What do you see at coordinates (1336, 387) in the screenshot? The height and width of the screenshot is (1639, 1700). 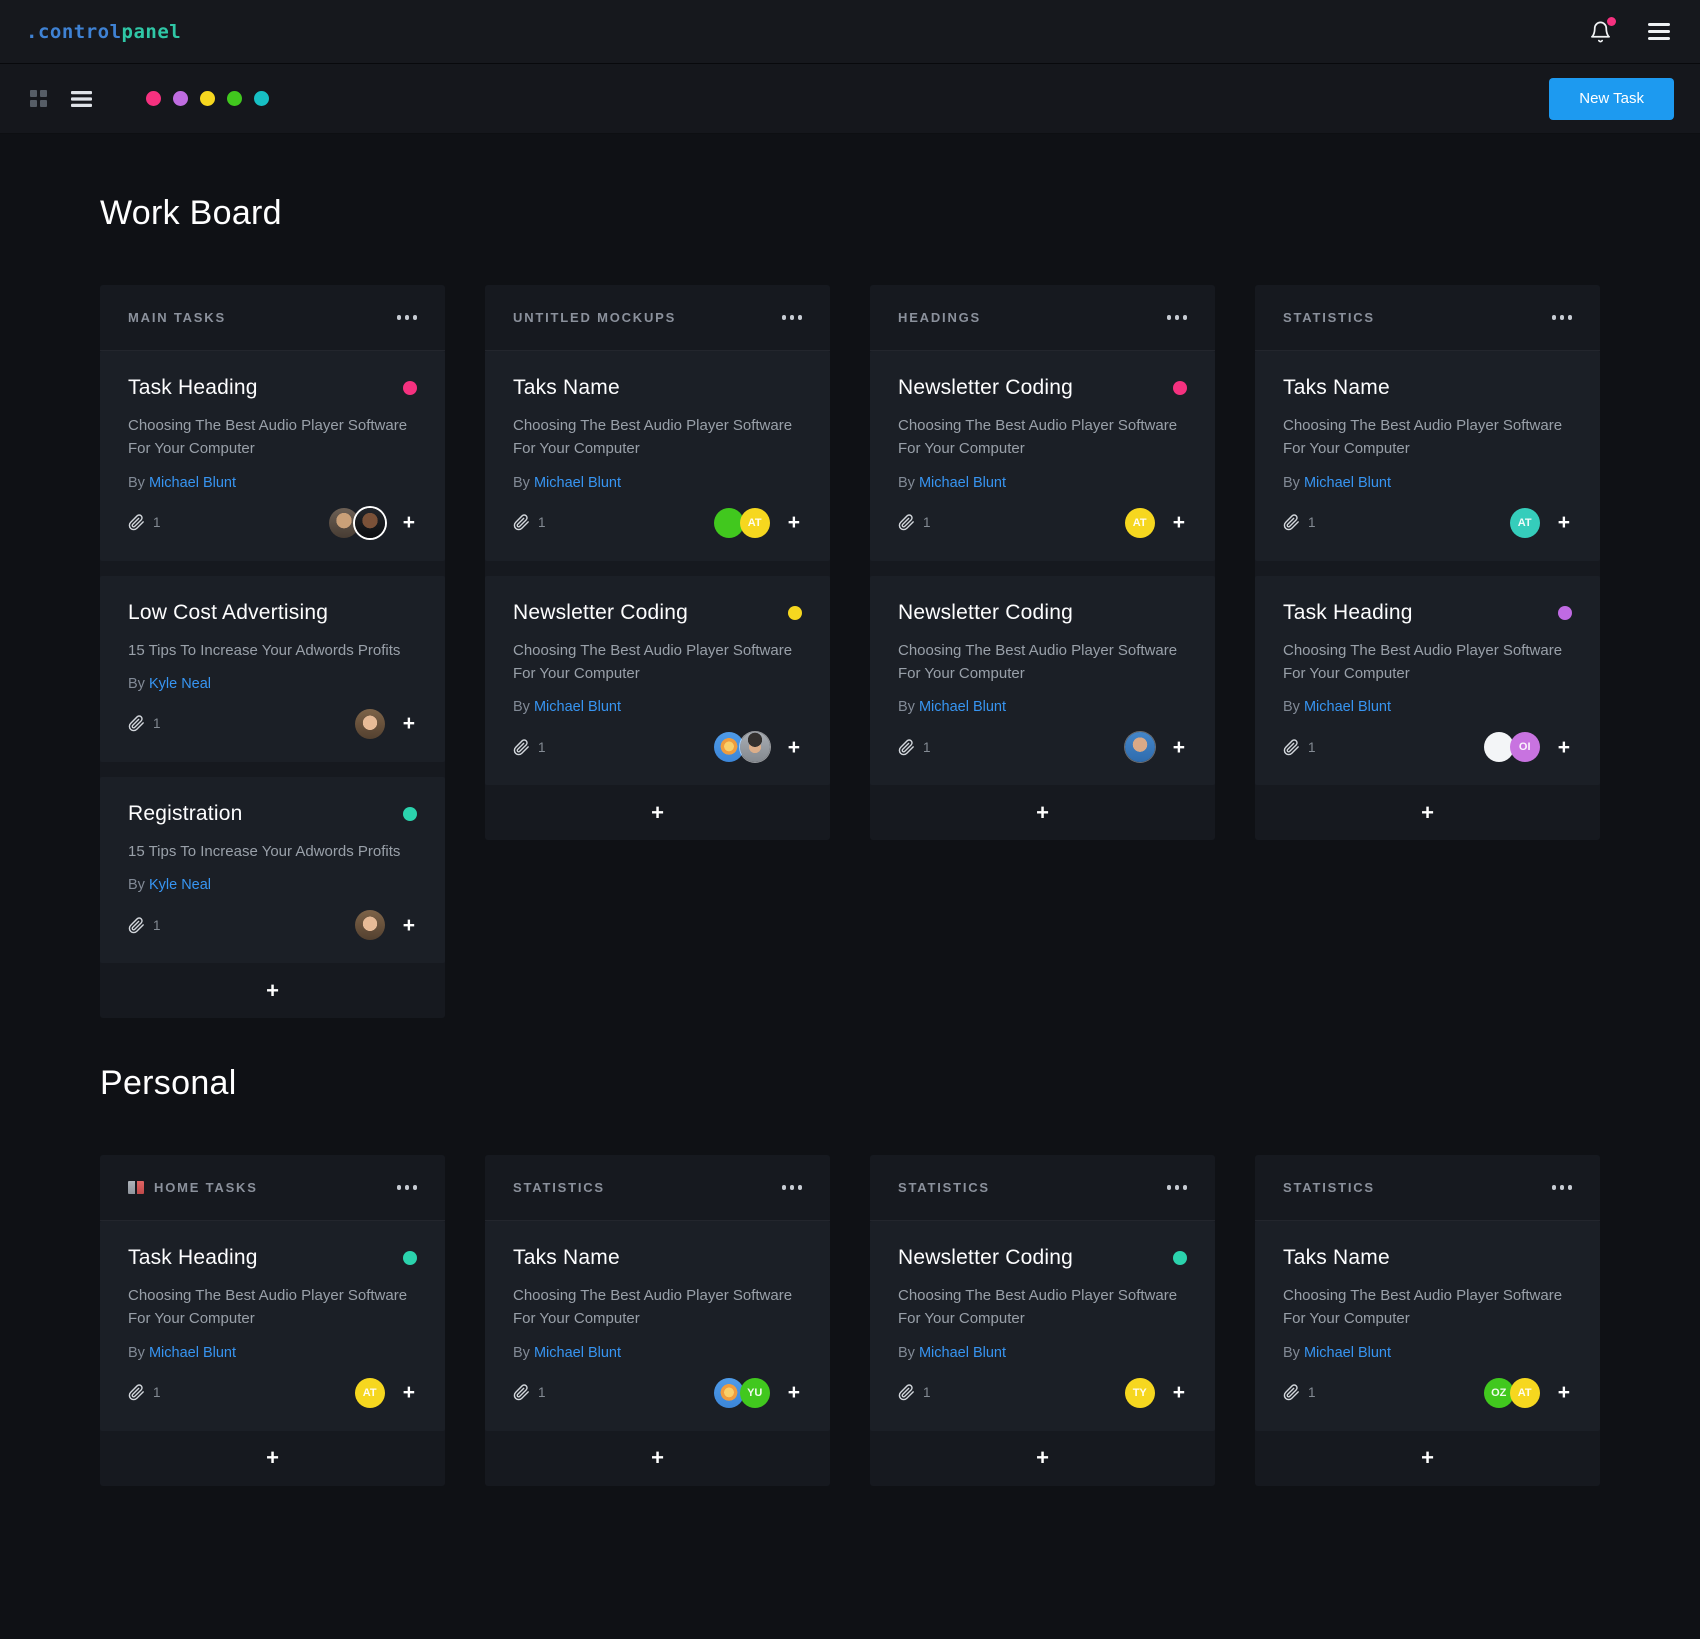 I see `card-title: Taks Name` at bounding box center [1336, 387].